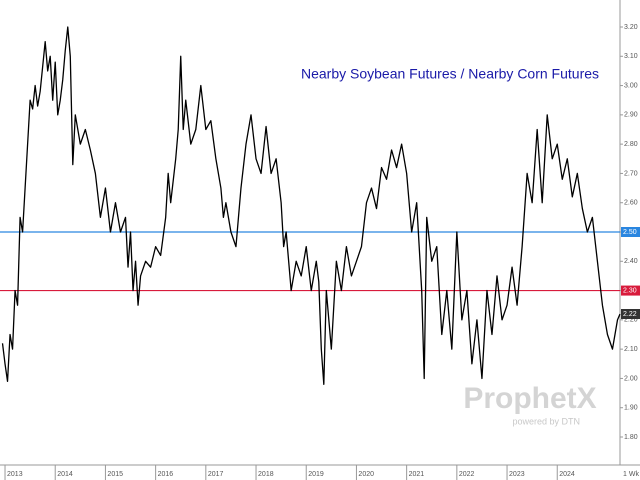 The image size is (640, 480). I want to click on y-tick-label: 2.90, so click(631, 115).